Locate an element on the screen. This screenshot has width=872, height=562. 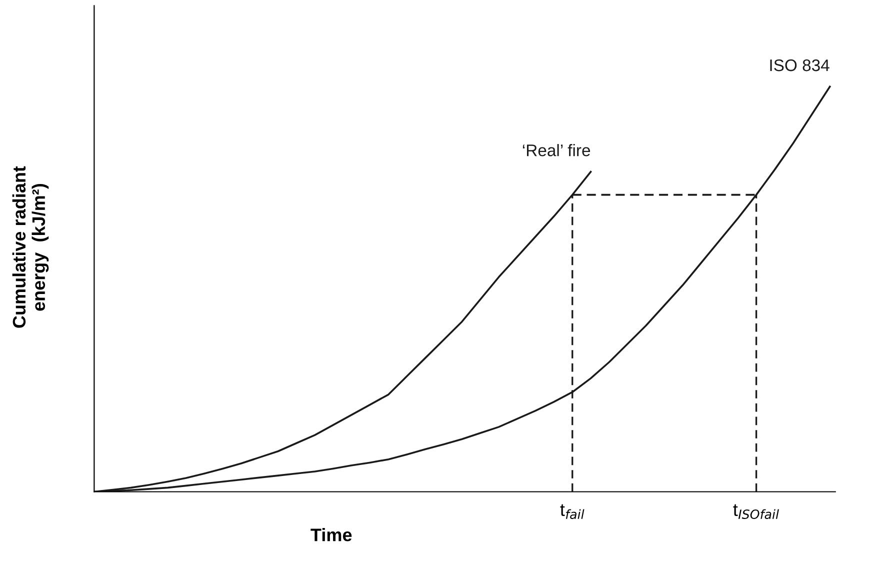
x-axis-title: Time is located at coordinates (331, 535).